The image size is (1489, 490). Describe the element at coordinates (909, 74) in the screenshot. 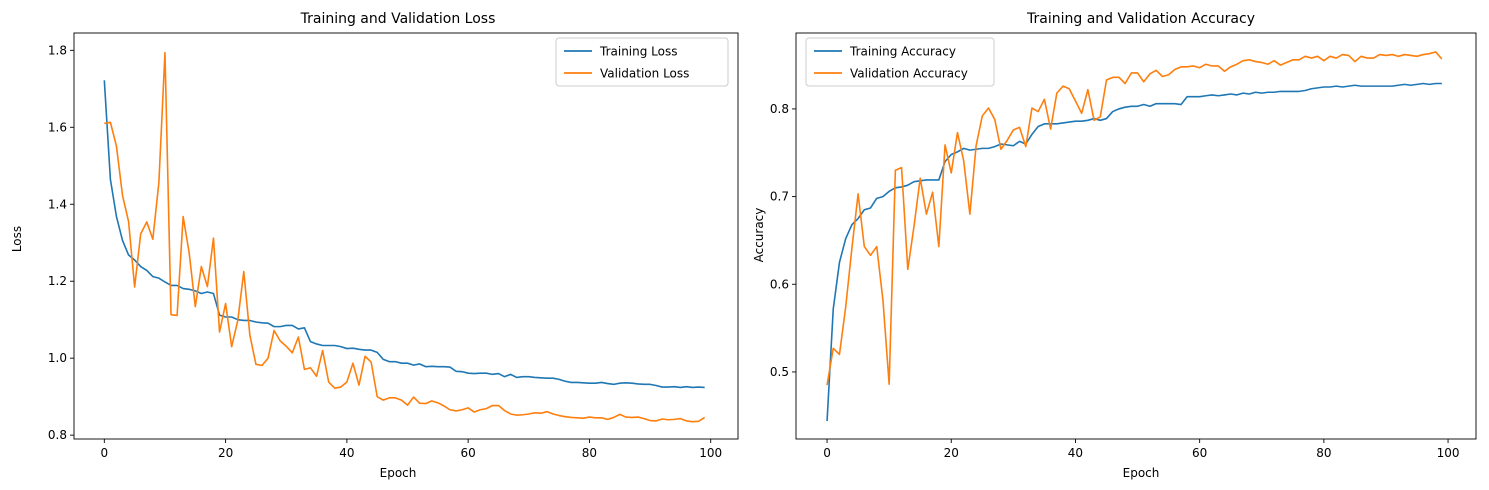

I see `accuracy-legend-label-1: Validation Accuracy` at that location.